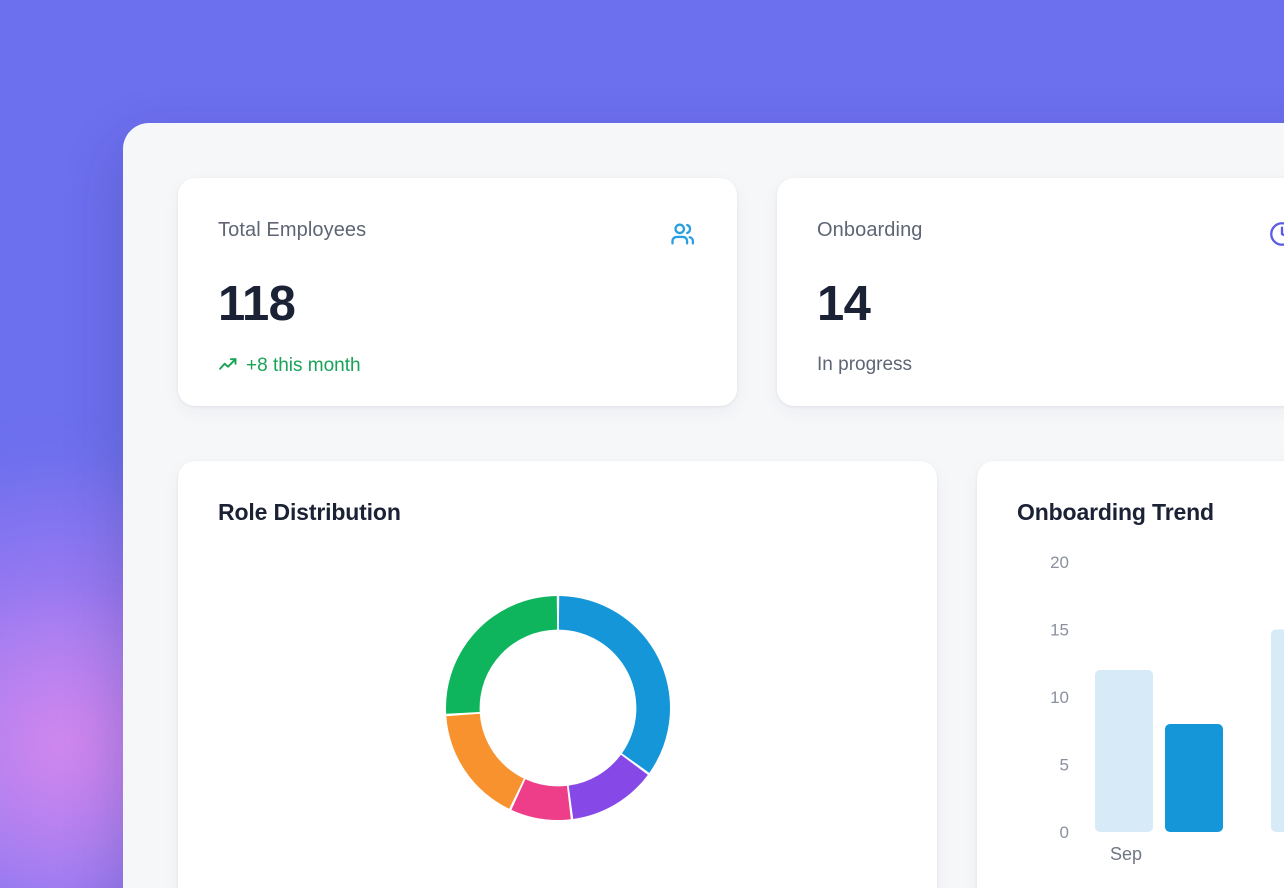 This screenshot has width=1284, height=888. What do you see at coordinates (1064, 832) in the screenshot?
I see `y-axis-tick-0: 0` at bounding box center [1064, 832].